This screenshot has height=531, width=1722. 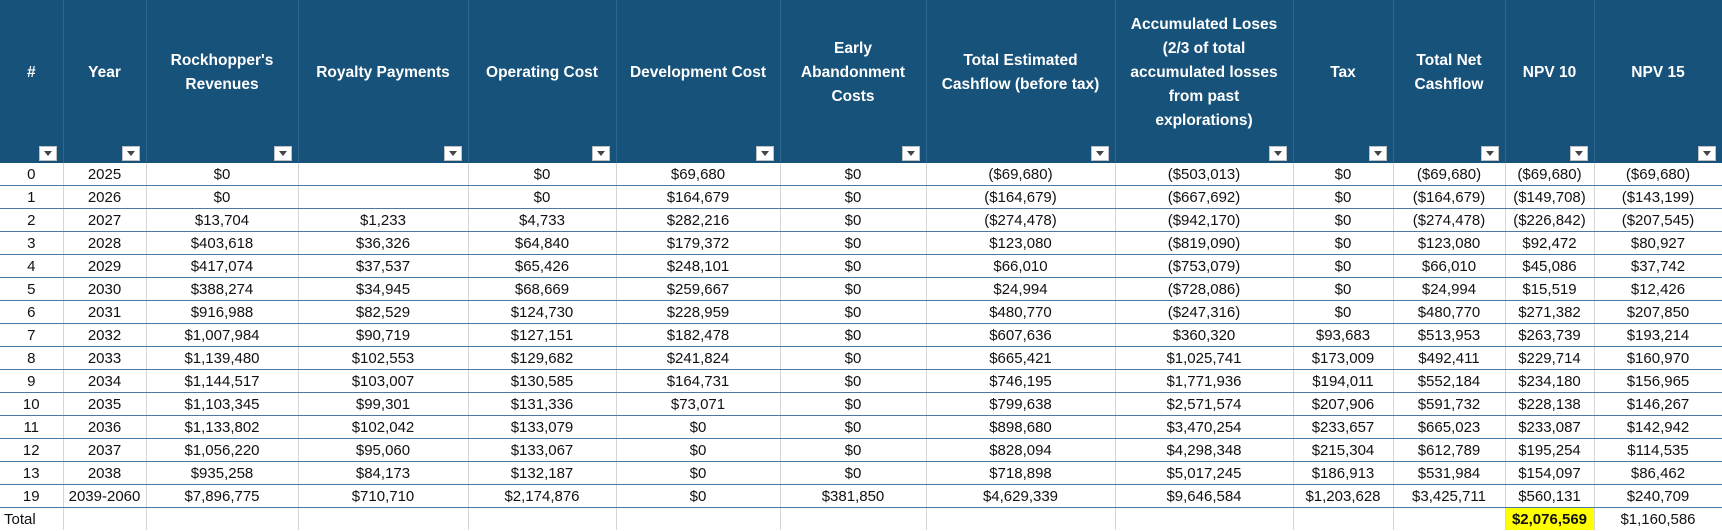 I want to click on table-cell: $34,945, so click(x=383, y=289).